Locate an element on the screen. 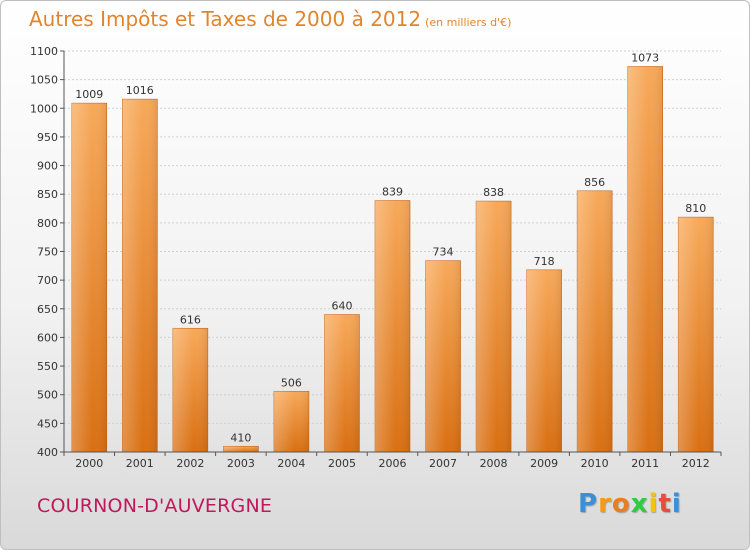 Image resolution: width=750 pixels, height=550 pixels. bar-value-label: 506 is located at coordinates (291, 382).